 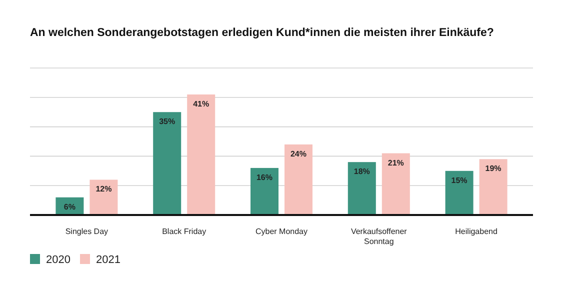 What do you see at coordinates (493, 169) in the screenshot?
I see `data-label: 19%` at bounding box center [493, 169].